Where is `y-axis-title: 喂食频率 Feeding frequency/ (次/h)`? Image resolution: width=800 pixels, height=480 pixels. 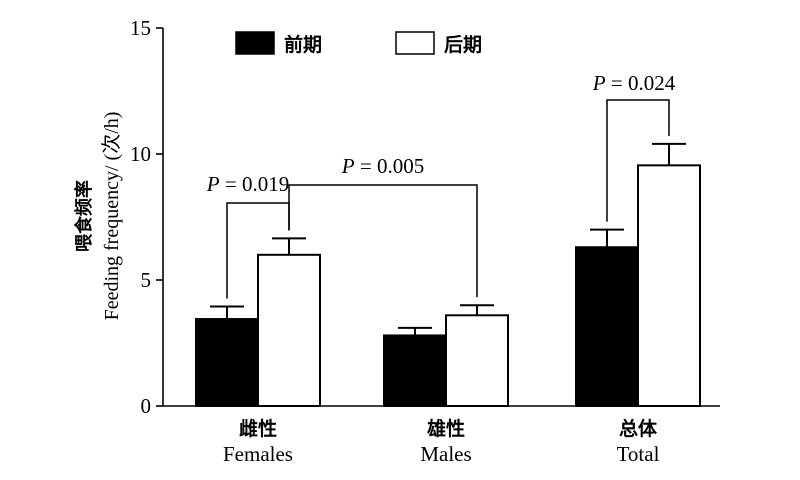
y-axis-title: 喂食频率 Feeding frequency/ (次/h) is located at coordinates (98, 216).